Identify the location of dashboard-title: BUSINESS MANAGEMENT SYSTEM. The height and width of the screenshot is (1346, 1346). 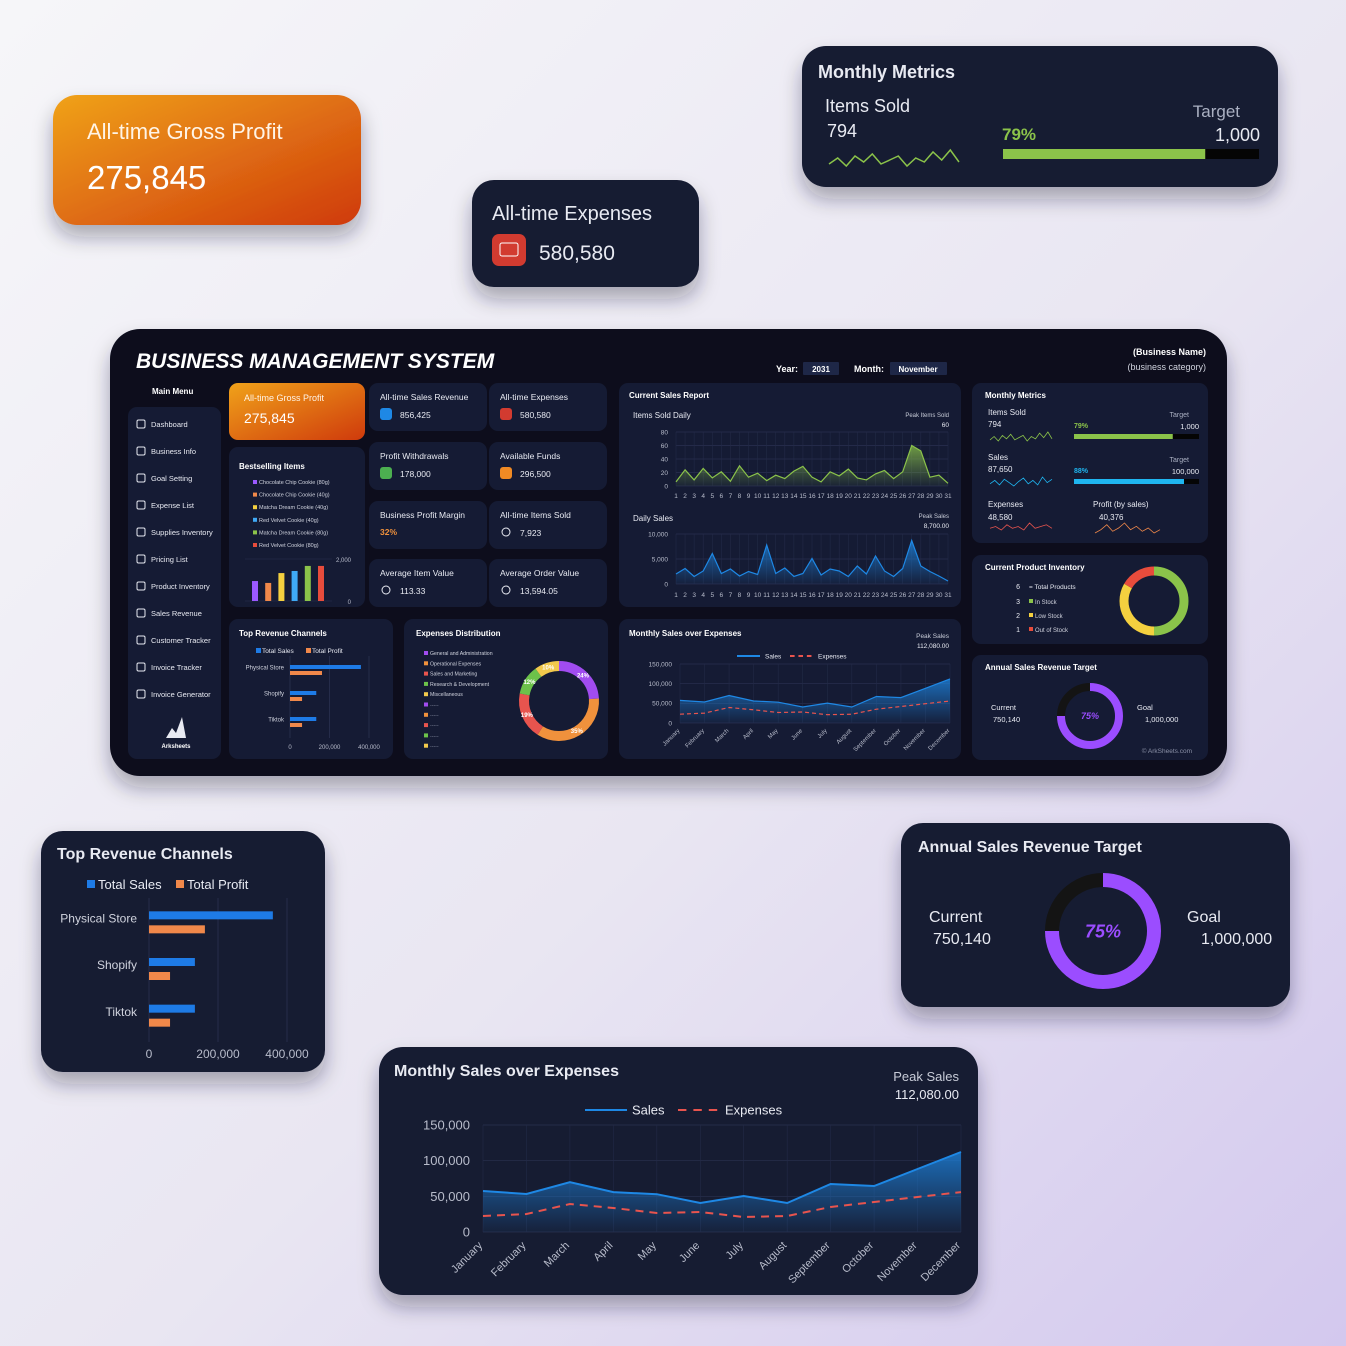
(315, 361).